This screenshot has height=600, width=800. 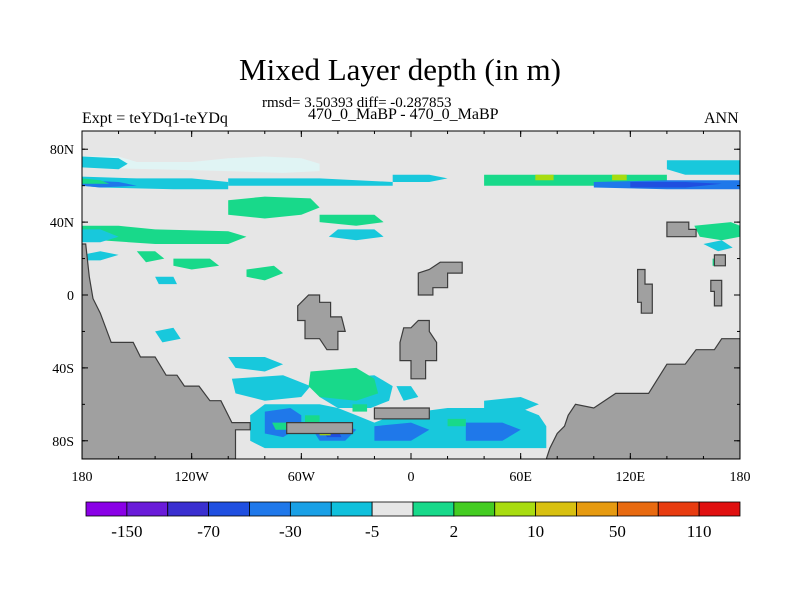 What do you see at coordinates (192, 477) in the screenshot?
I see `x-tick-label: 120W` at bounding box center [192, 477].